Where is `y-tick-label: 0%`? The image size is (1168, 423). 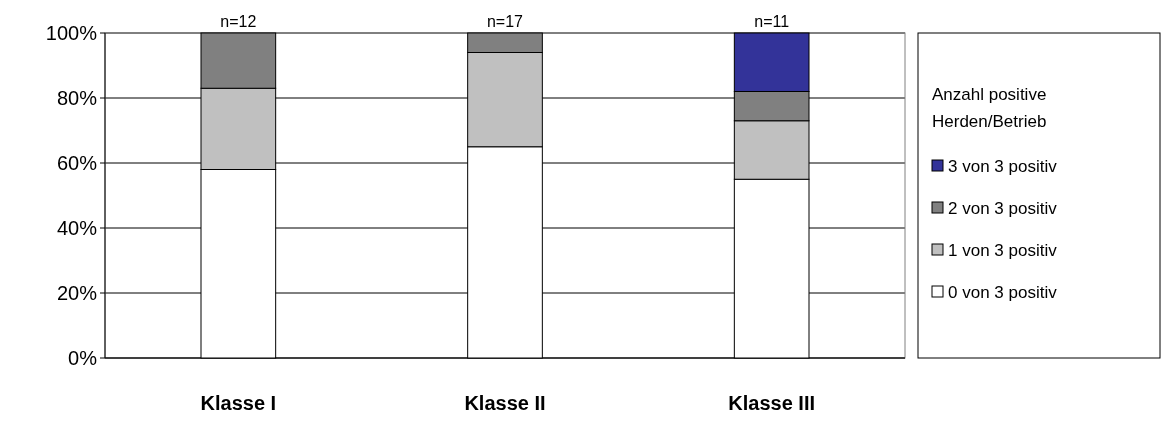
y-tick-label: 0% is located at coordinates (83, 358).